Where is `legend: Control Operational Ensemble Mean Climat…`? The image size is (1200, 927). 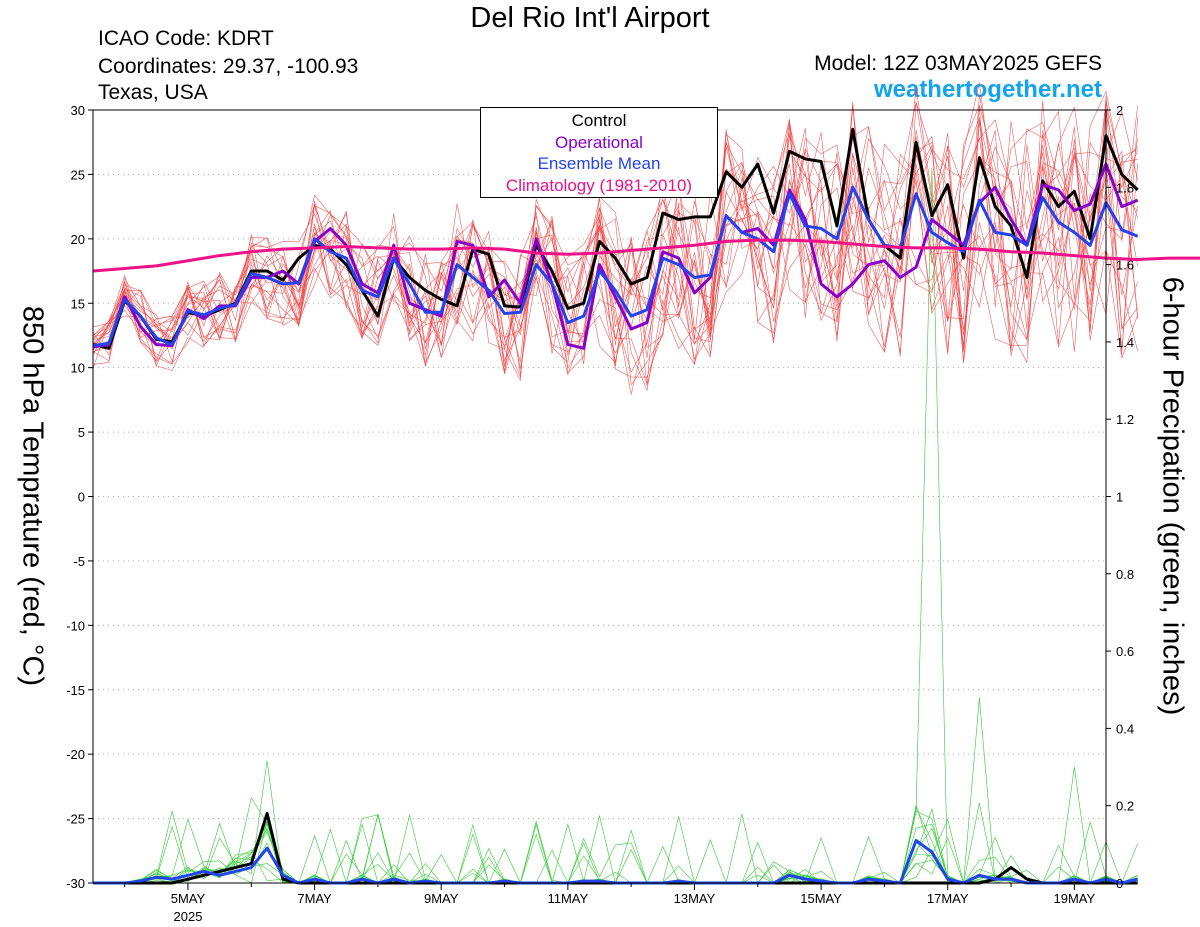
legend: Control Operational Ensemble Mean Climat… is located at coordinates (599, 152).